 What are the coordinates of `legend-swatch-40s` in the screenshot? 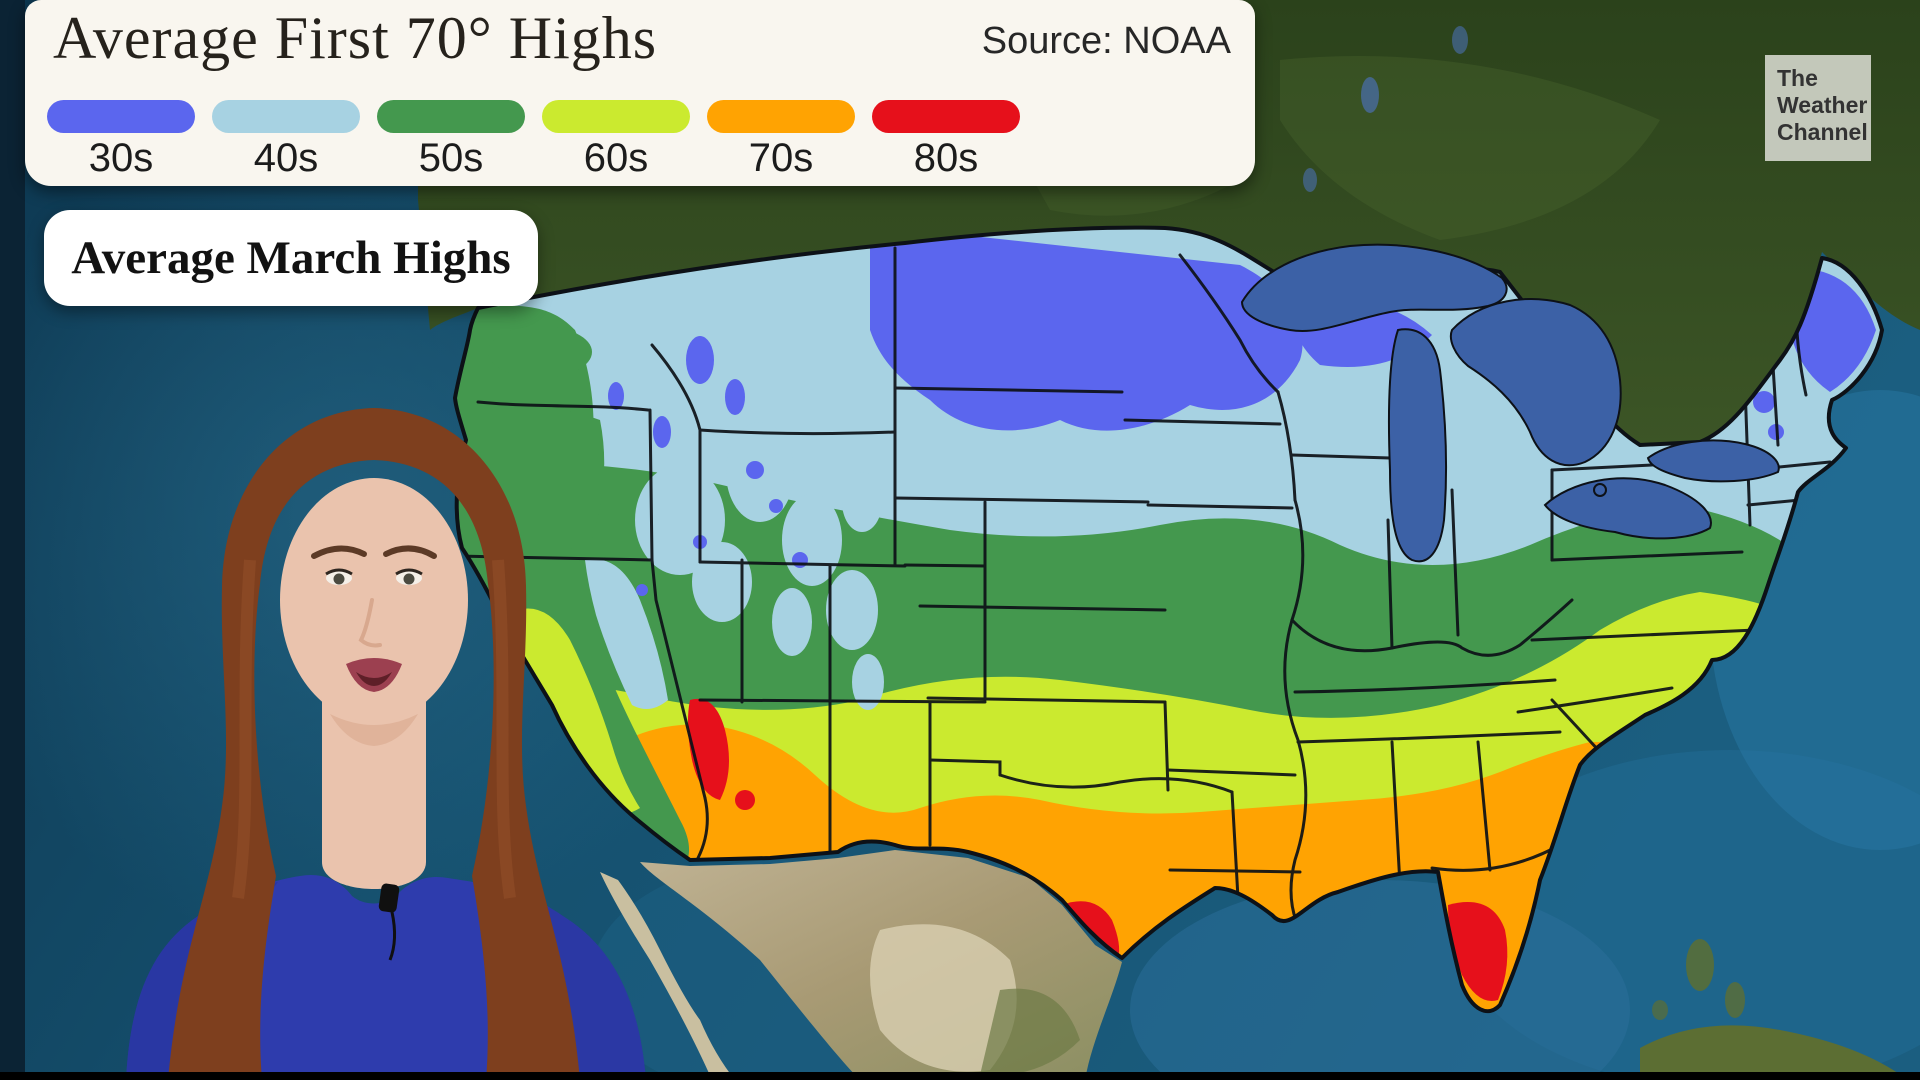 It's located at (286, 116).